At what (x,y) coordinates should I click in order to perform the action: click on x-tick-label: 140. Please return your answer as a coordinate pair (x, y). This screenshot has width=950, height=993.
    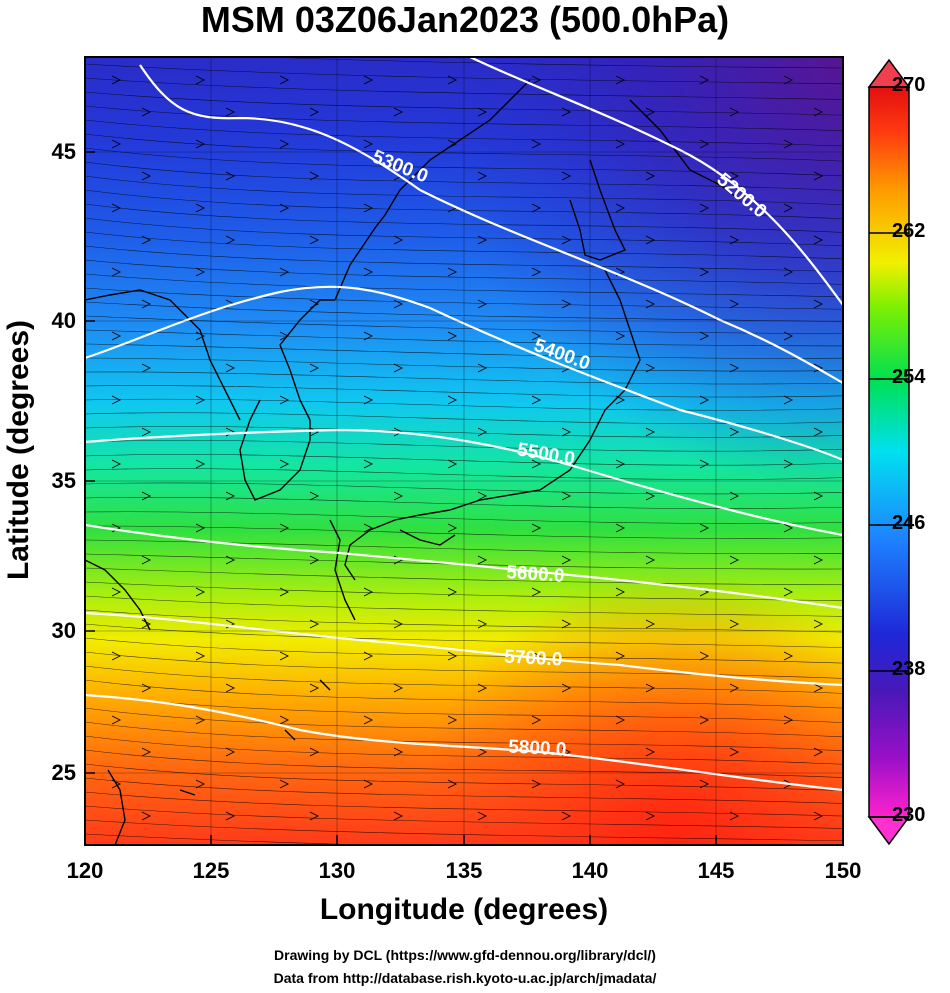
    Looking at the image, I should click on (590, 870).